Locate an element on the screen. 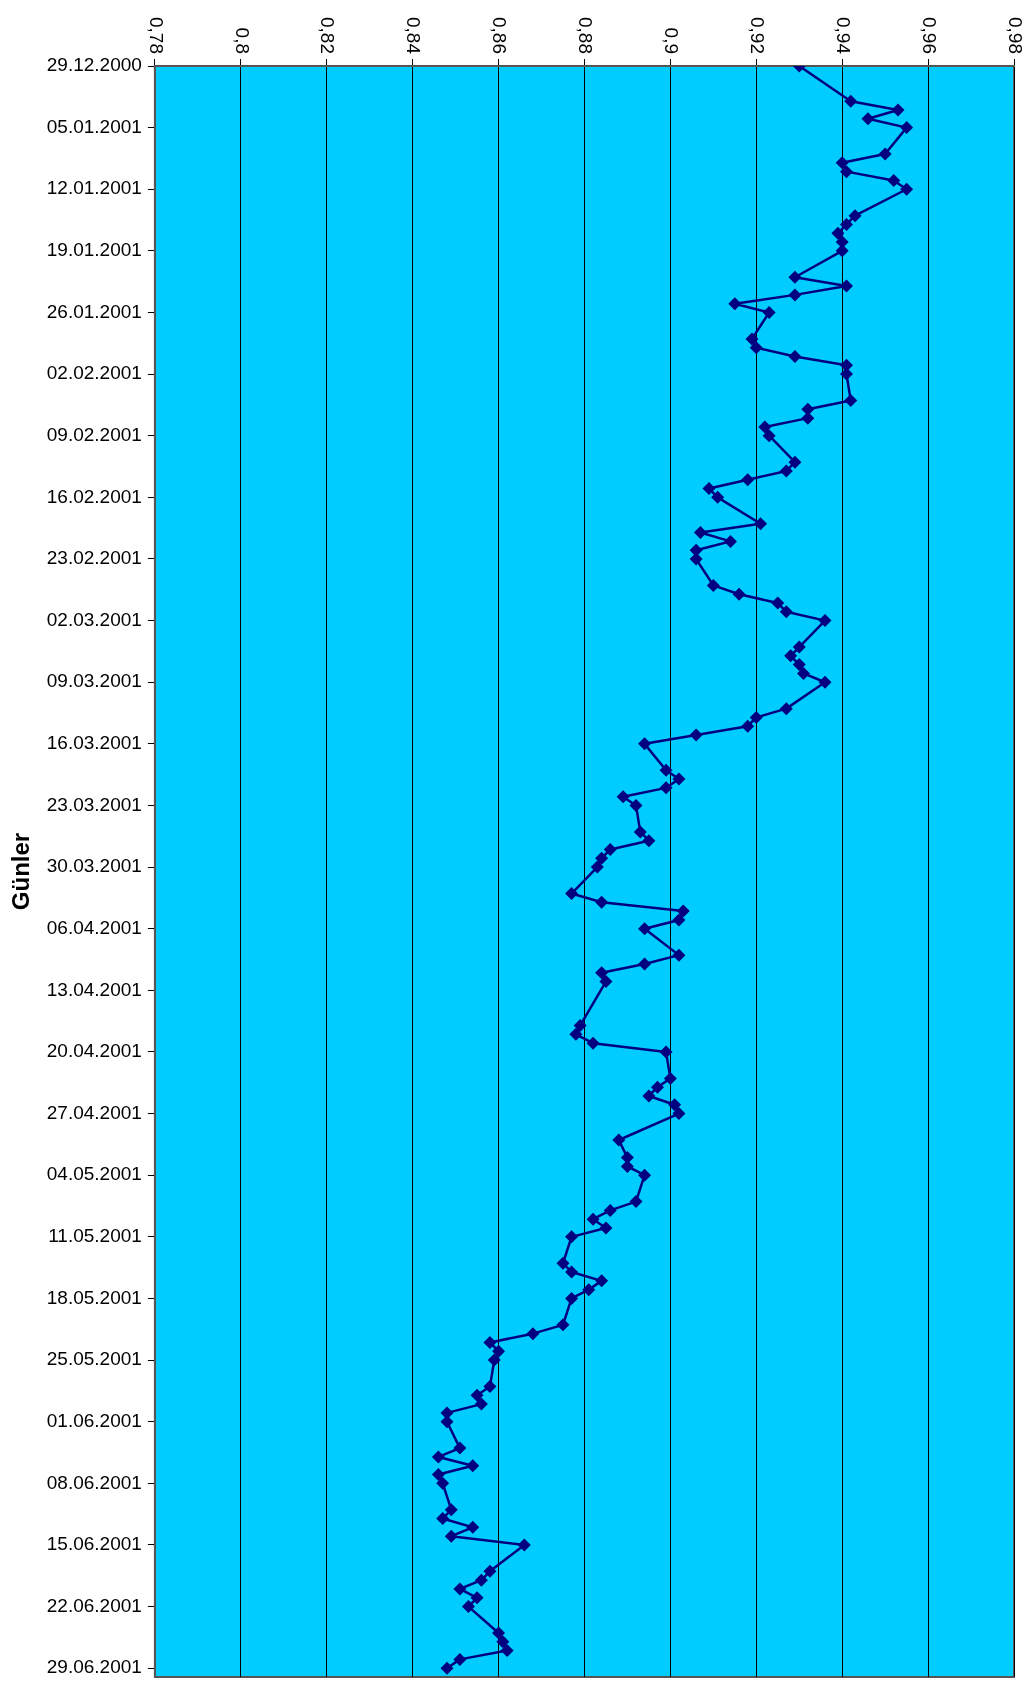  y-tick-label: 04.05.2001 is located at coordinates (94, 1174).